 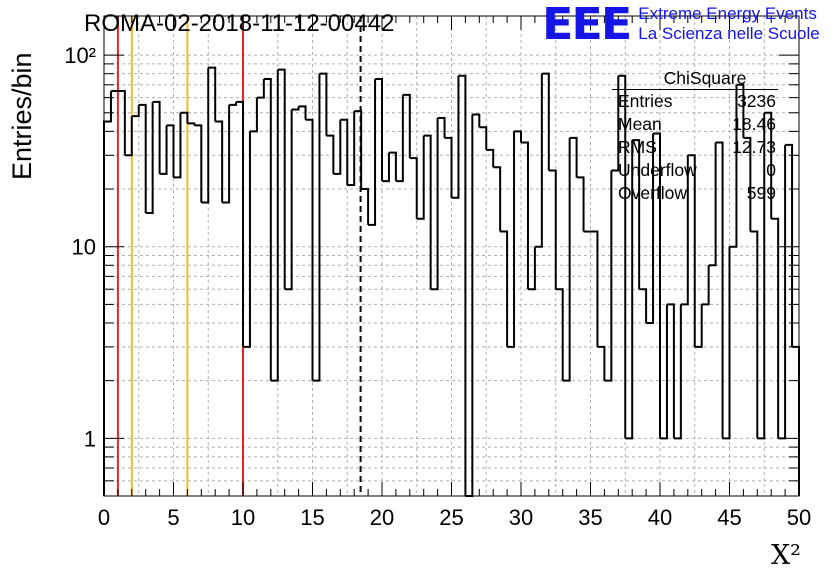 I want to click on stats-value: 0, so click(x=771, y=170).